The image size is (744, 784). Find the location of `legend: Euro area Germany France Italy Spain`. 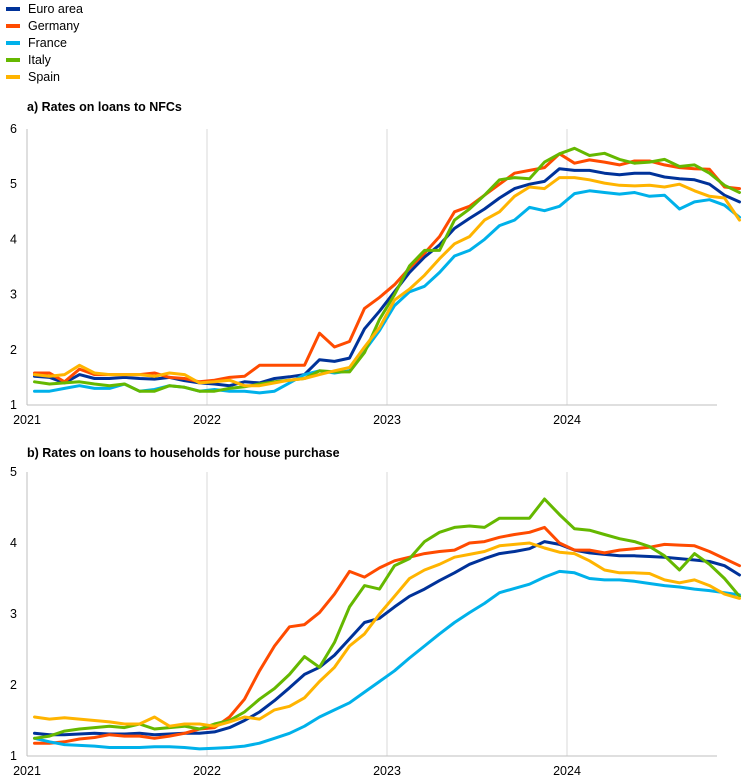

legend: Euro area Germany France Italy Spain is located at coordinates (44, 42).